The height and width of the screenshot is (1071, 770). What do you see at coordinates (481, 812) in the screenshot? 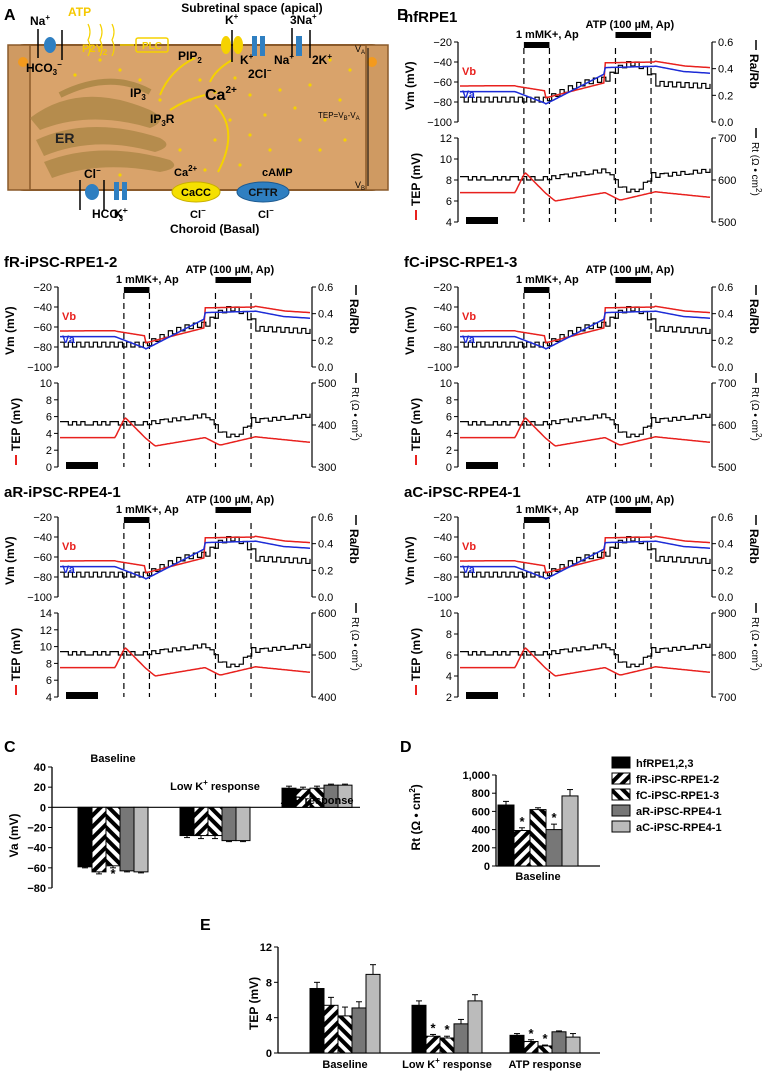
I see `y-tick-label: 600` at bounding box center [481, 812].